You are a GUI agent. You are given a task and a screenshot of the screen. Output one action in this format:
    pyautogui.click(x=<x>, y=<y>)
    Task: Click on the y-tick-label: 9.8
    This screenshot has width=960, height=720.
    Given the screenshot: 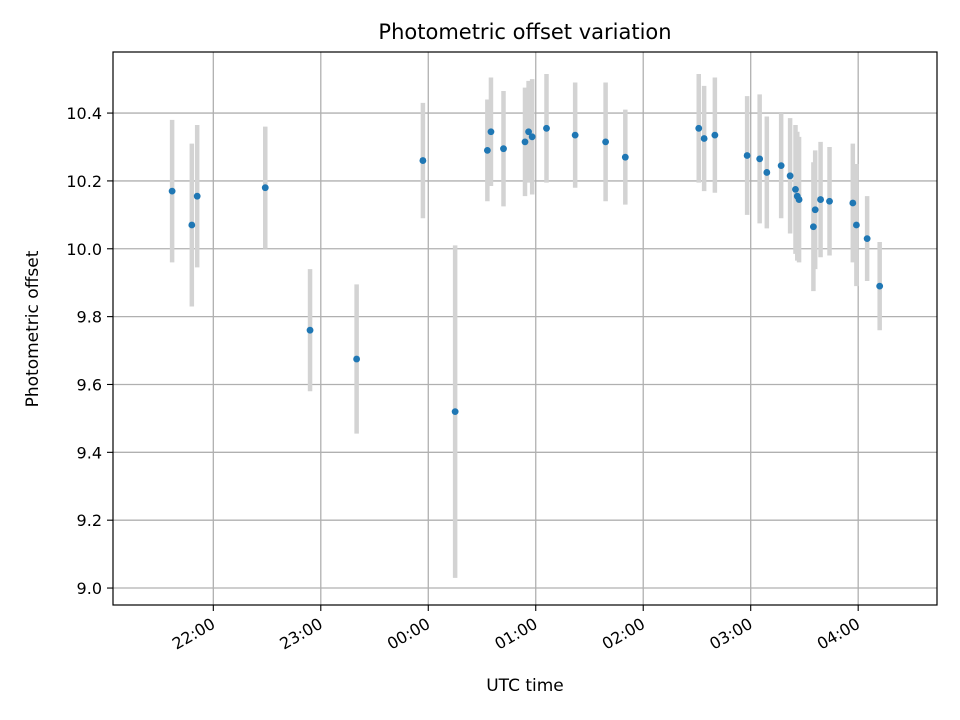 What is the action you would take?
    pyautogui.click(x=89, y=317)
    